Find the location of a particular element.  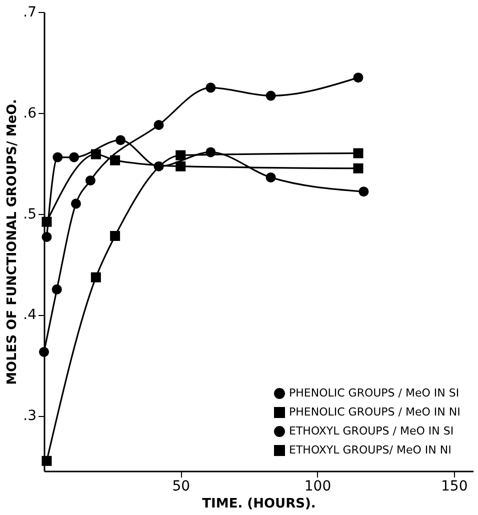

y-tick-label: .5 is located at coordinates (29, 214).